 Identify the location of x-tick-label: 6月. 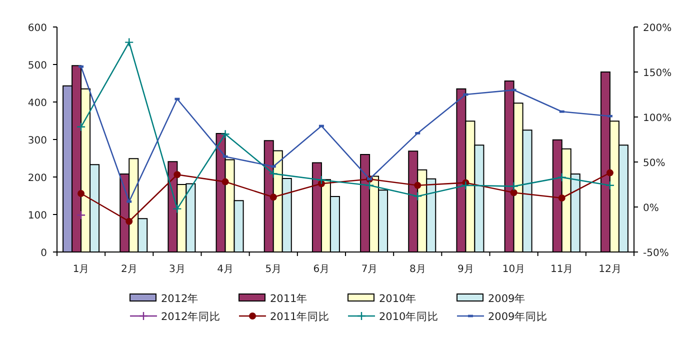
(321, 269).